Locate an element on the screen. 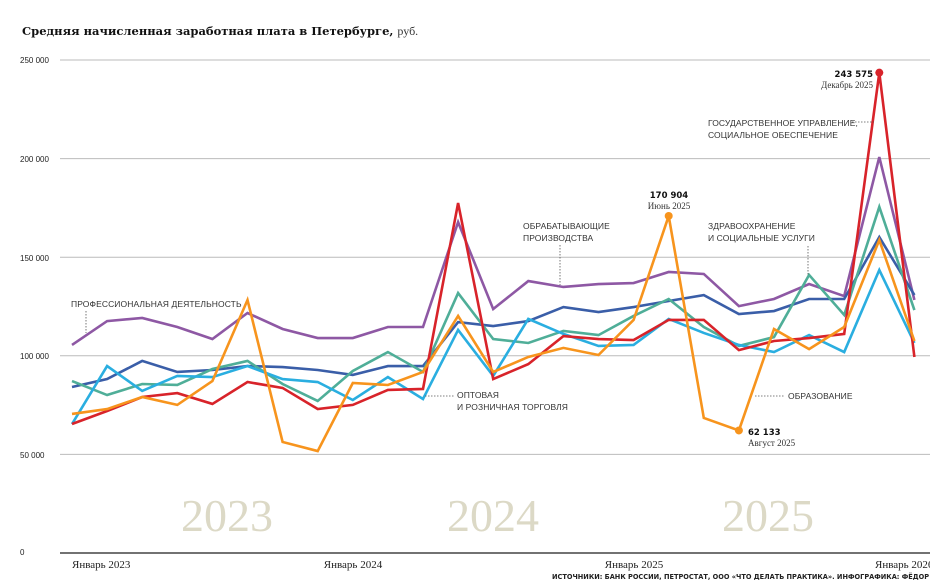  annotation-wholesale: И РОЗНИЧНАЯ ТОРГОВЛЯ is located at coordinates (512, 407).